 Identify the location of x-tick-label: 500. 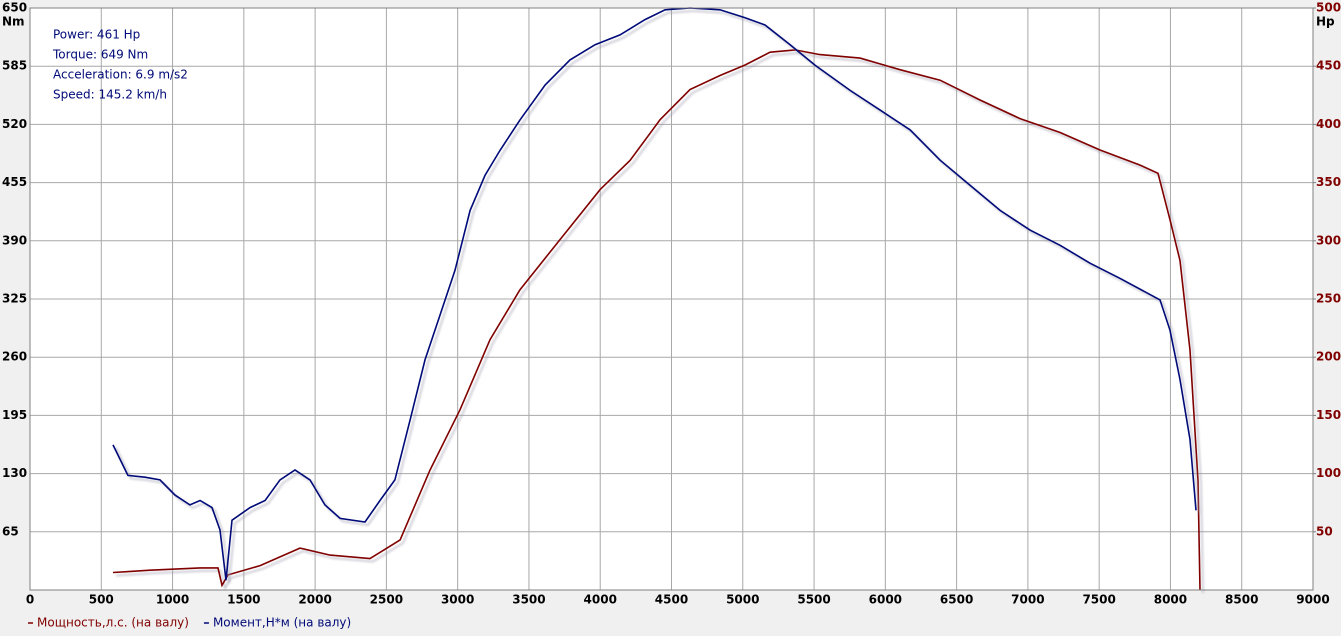
(101, 600).